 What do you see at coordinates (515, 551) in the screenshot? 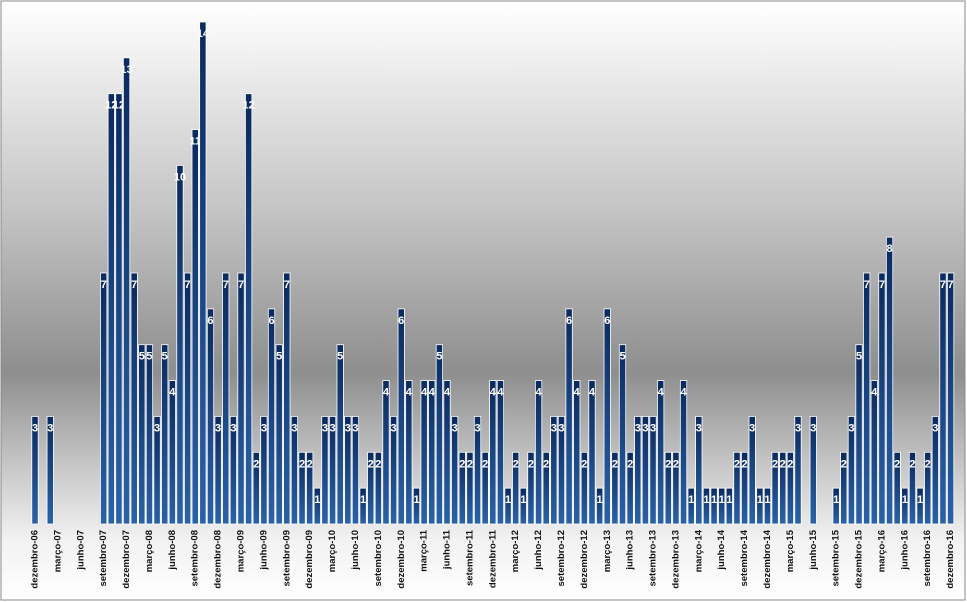
I see `x-tick-label: março-12` at bounding box center [515, 551].